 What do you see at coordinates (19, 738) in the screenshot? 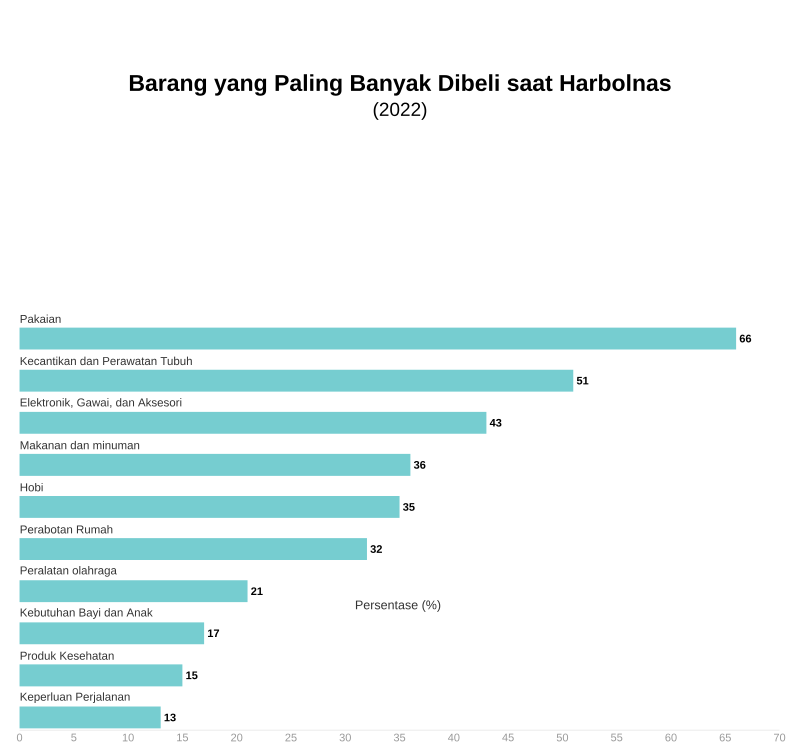
I see `x-tick-label: 0` at bounding box center [19, 738].